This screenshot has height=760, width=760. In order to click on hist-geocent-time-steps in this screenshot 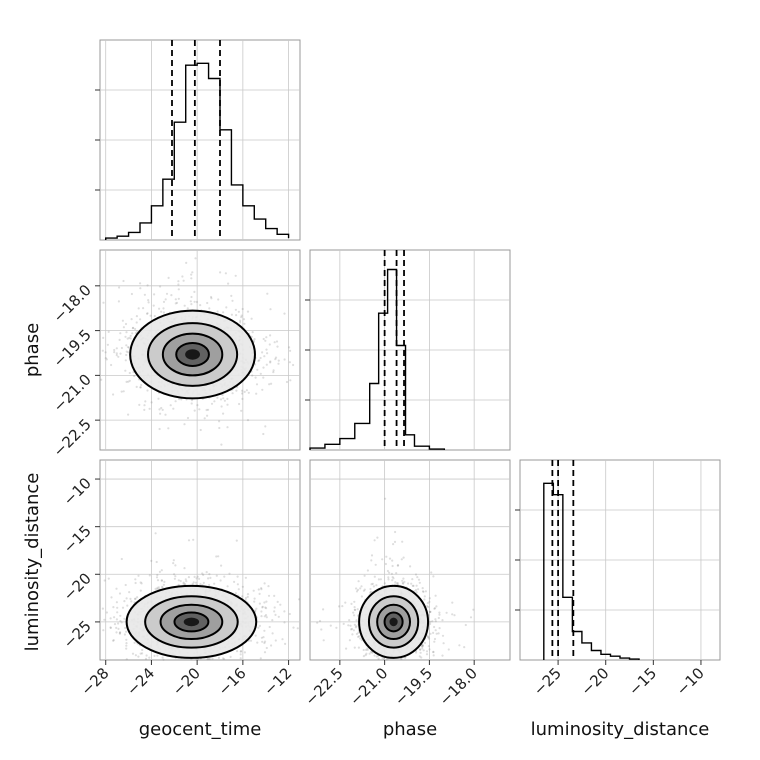, I will do `click(197, 151)`.